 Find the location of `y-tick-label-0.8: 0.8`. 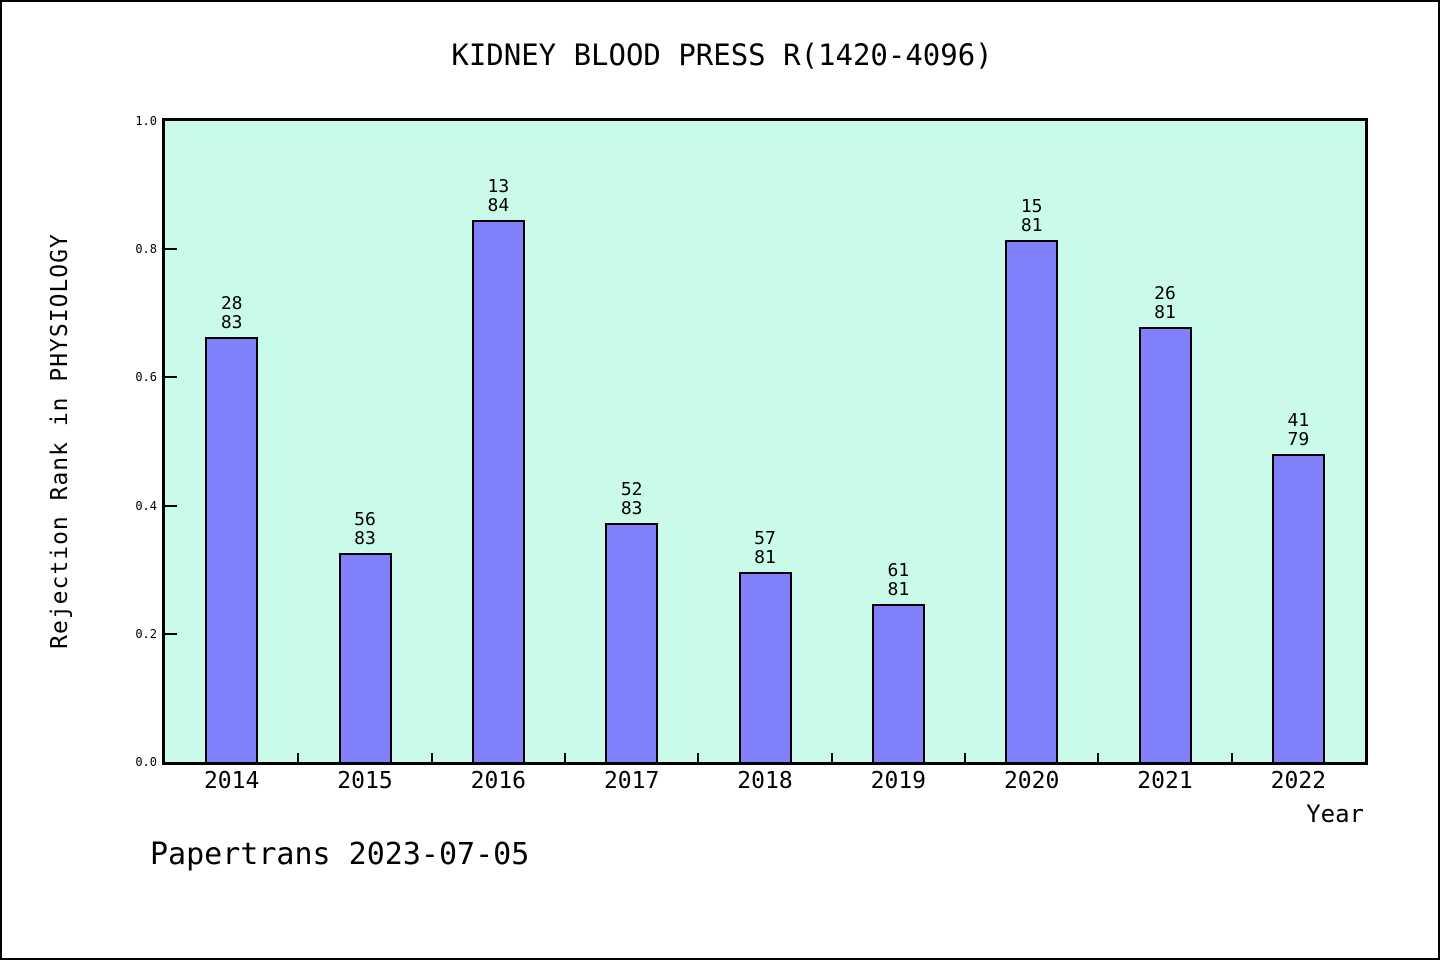

y-tick-label-0.8: 0.8 is located at coordinates (146, 249).